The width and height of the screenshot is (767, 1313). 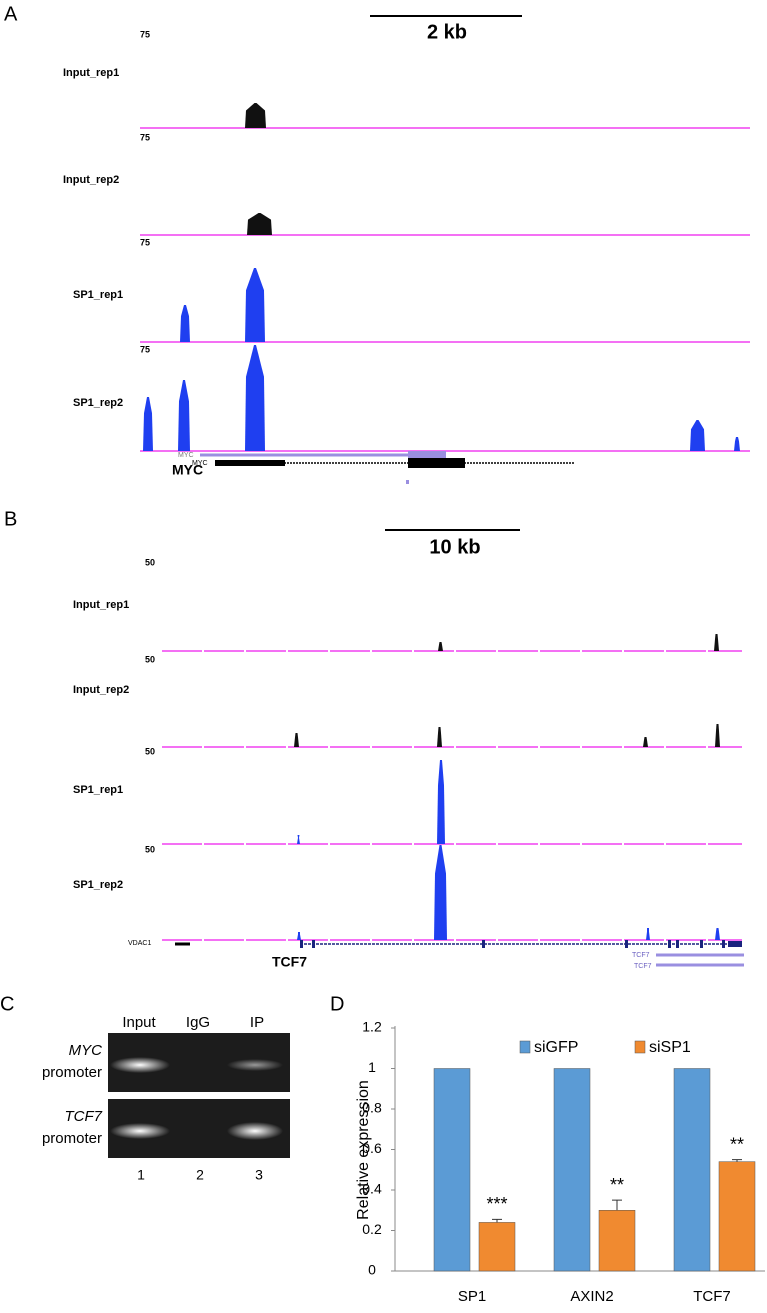 I want to click on x-tick-label: TCF7, so click(x=712, y=1296).